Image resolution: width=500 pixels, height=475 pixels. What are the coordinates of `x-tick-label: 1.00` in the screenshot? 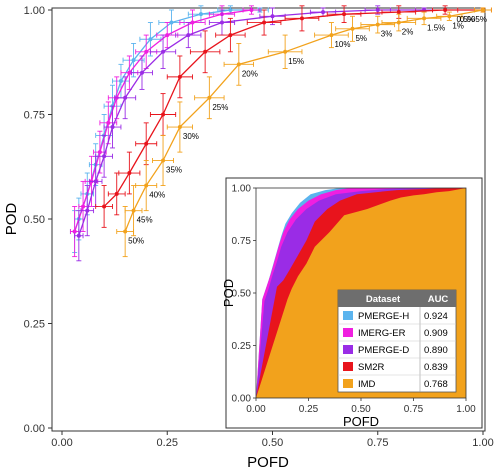 It's located at (482, 443).